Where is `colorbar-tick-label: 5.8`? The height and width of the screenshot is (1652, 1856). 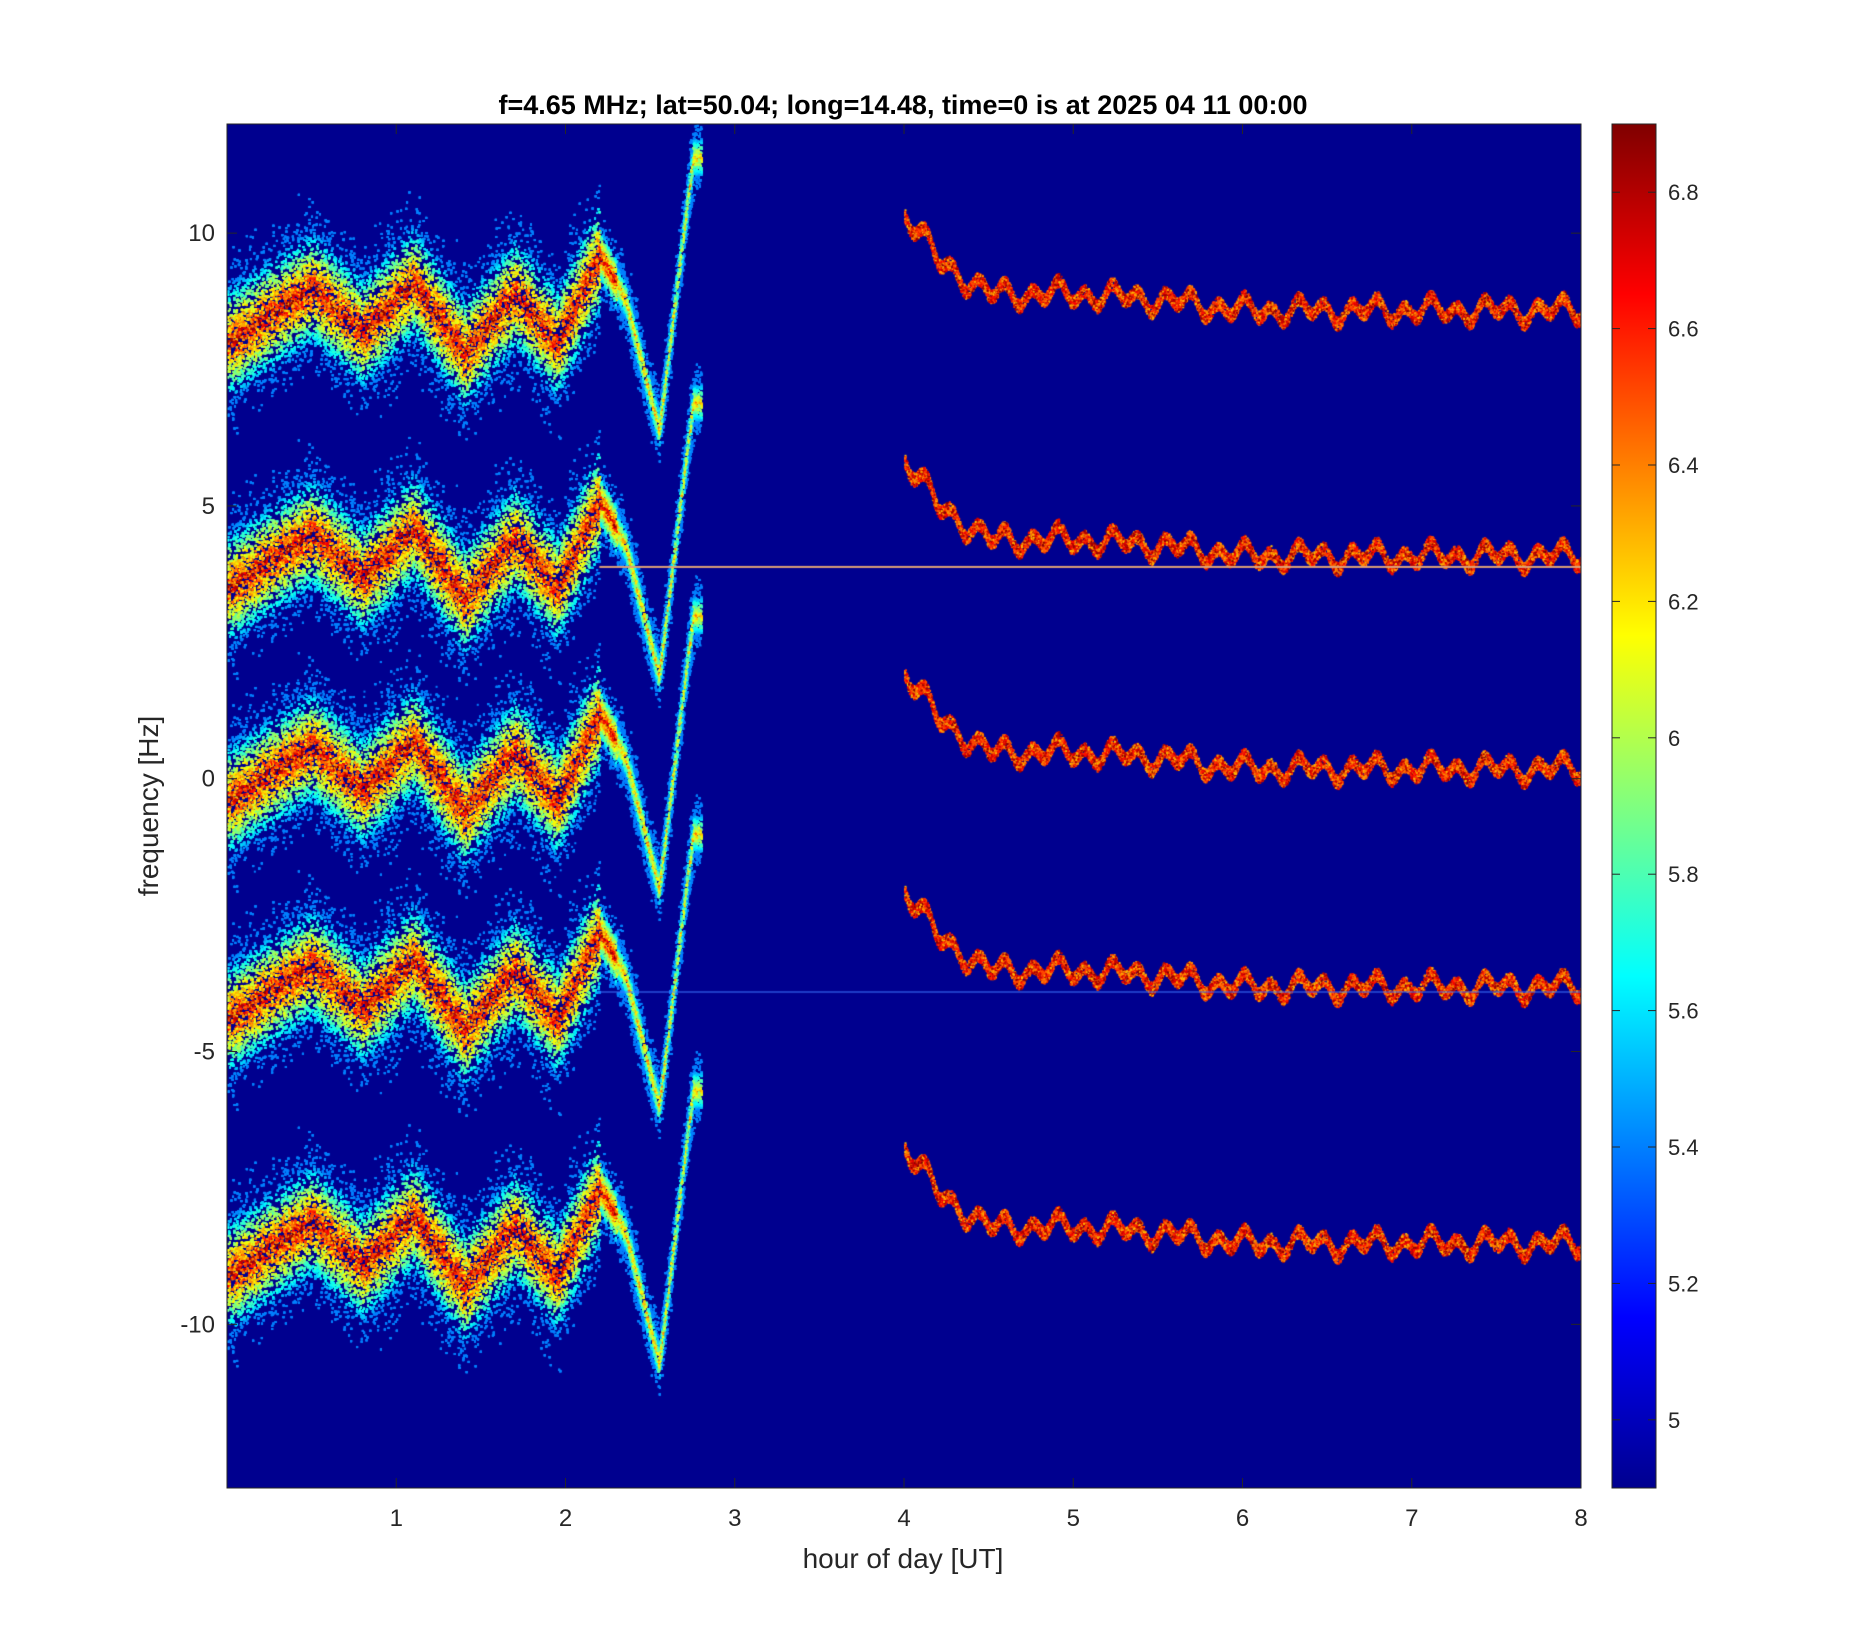 colorbar-tick-label: 5.8 is located at coordinates (1683, 874).